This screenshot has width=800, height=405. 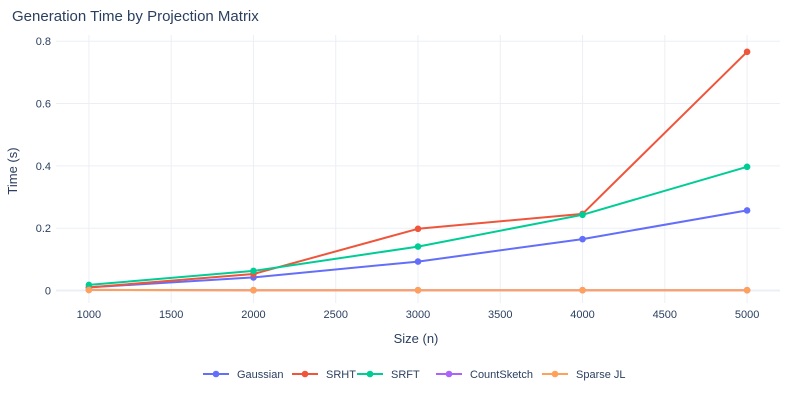 What do you see at coordinates (665, 315) in the screenshot?
I see `x-tick-label: 4500` at bounding box center [665, 315].